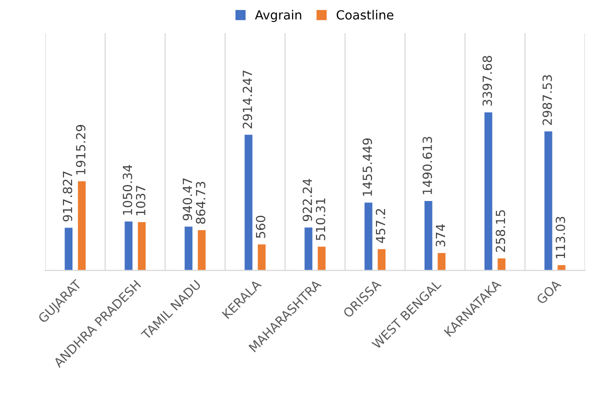 This screenshot has width=603, height=416. What do you see at coordinates (487, 81) in the screenshot?
I see `data-label: 3397.68` at bounding box center [487, 81].